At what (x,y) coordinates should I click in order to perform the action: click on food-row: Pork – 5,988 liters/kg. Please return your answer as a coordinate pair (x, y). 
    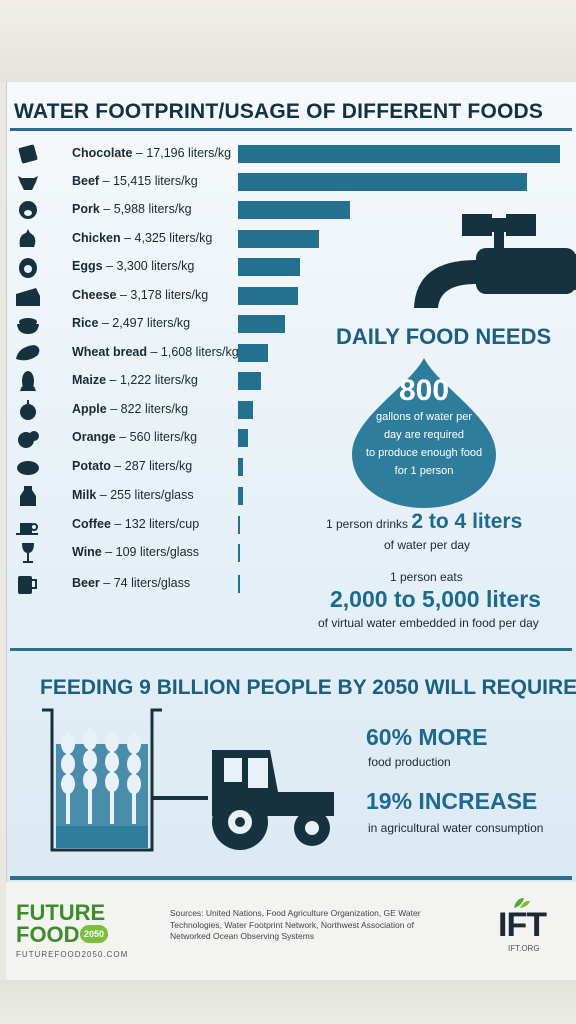
    Looking at the image, I should click on (288, 210).